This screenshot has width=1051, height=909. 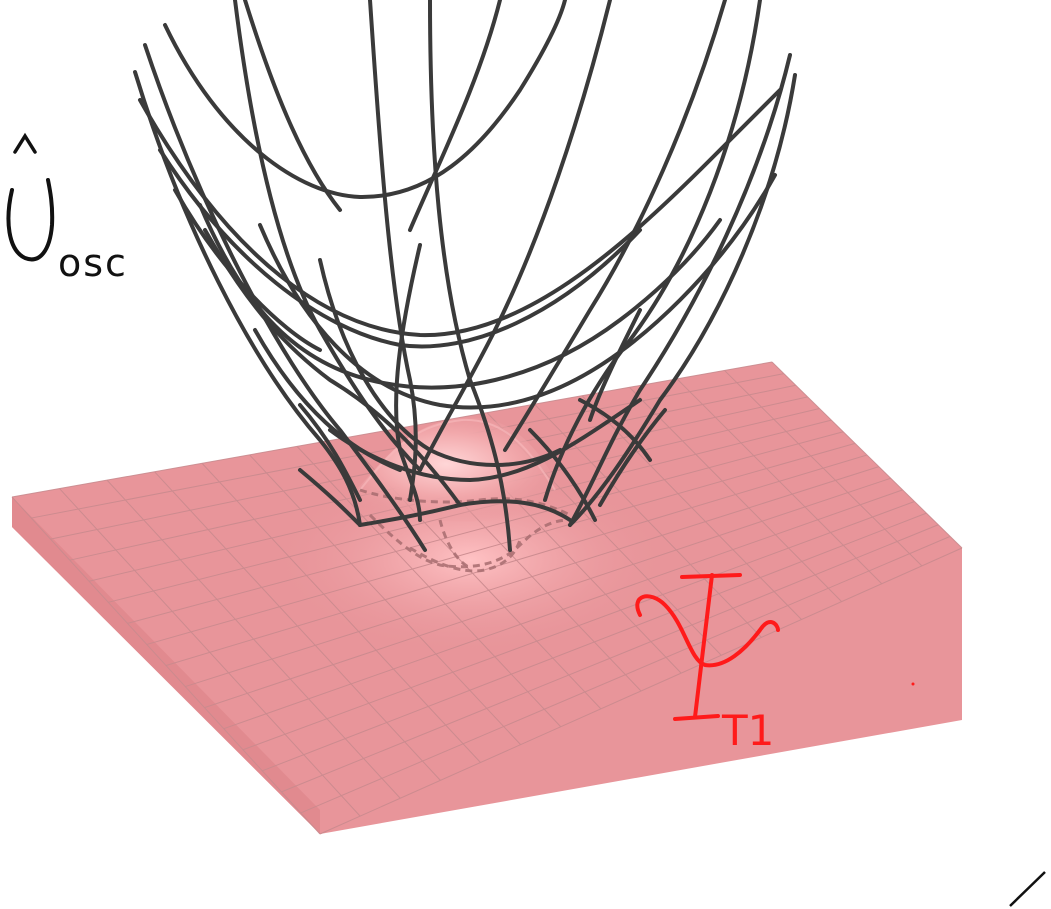 I want to click on hat-accent, so click(x=25, y=143).